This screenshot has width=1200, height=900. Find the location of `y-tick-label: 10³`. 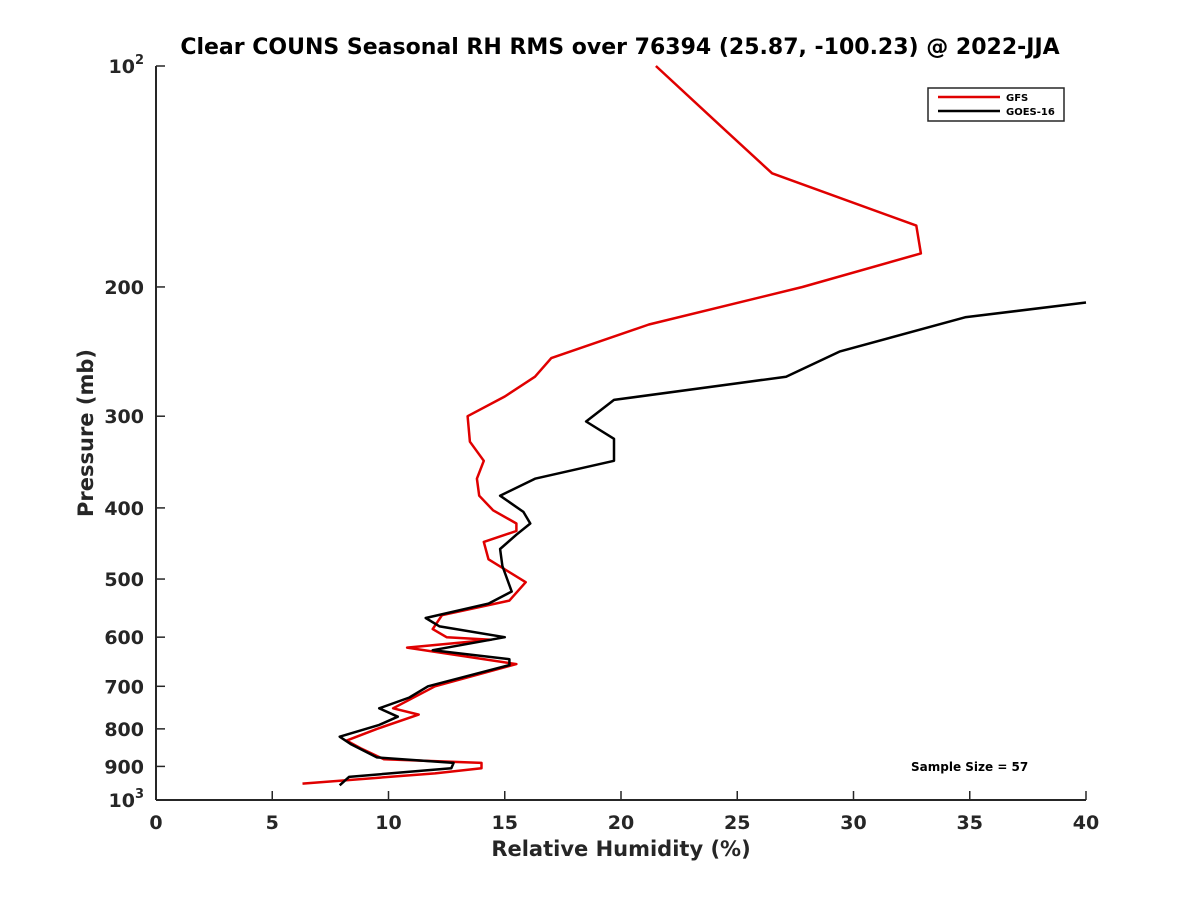

y-tick-label: 10³ is located at coordinates (127, 799).